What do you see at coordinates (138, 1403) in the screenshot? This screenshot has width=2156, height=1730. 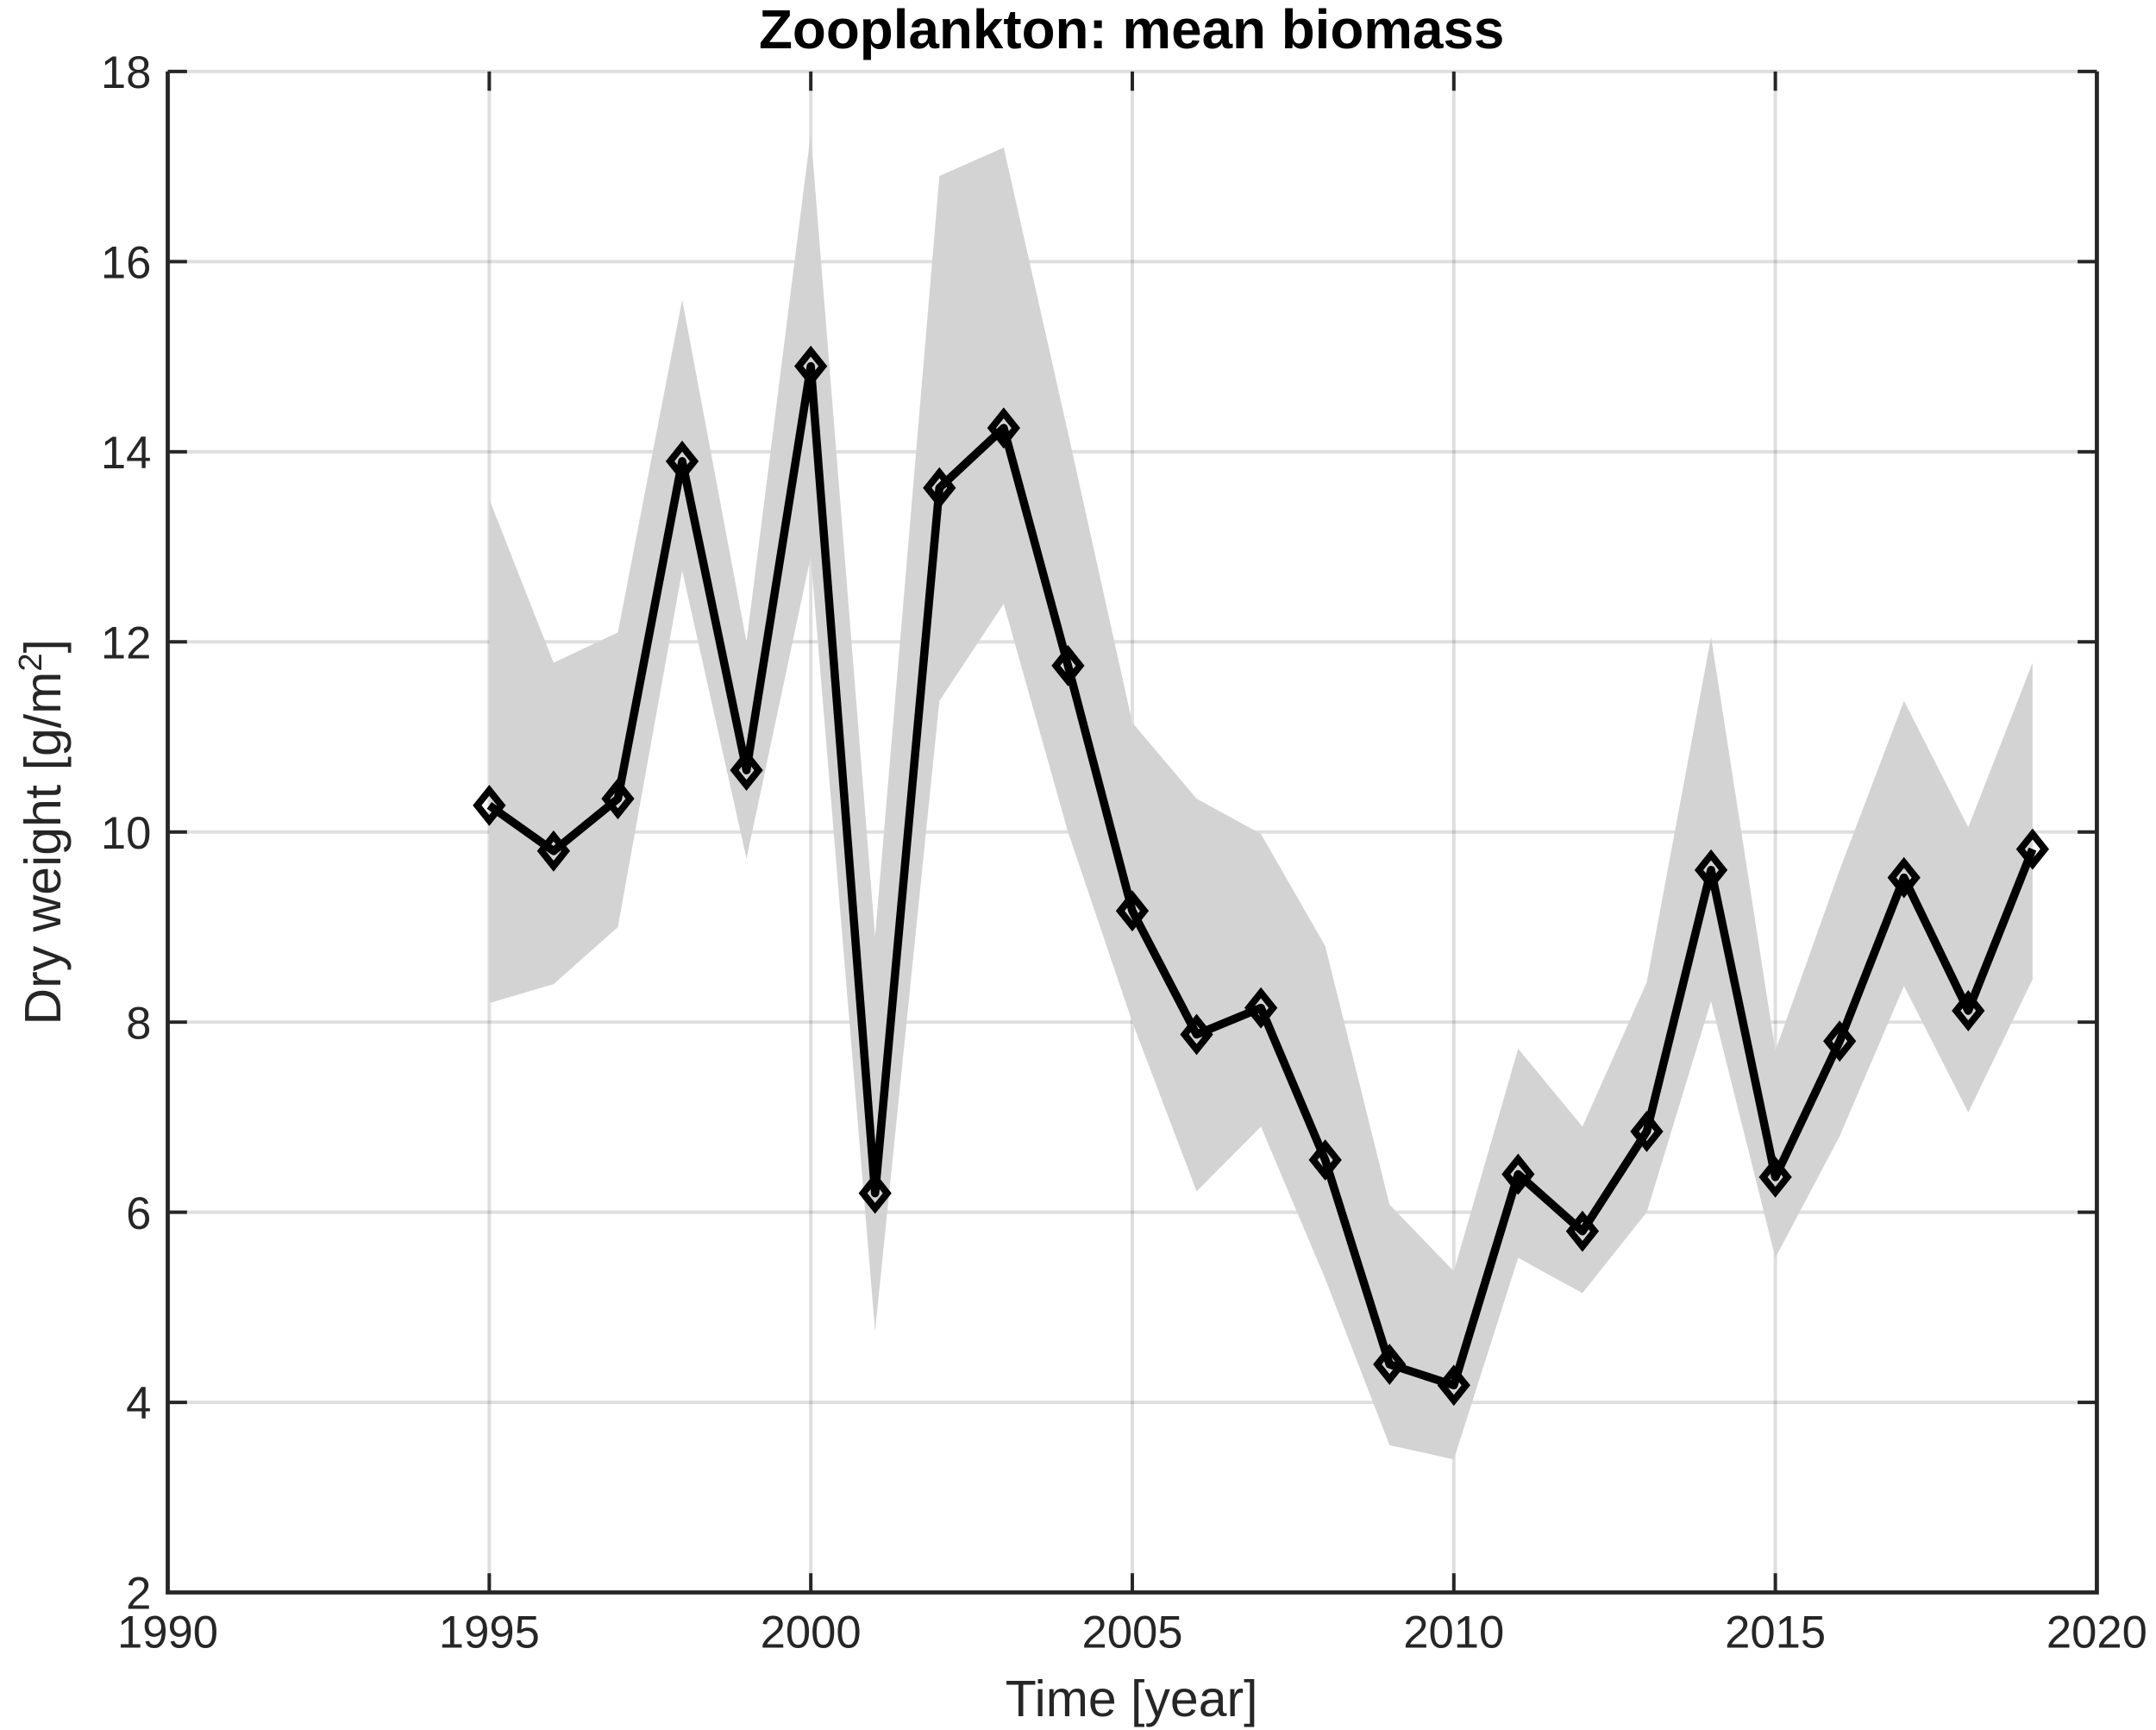 I see `y-tick-label: 4` at bounding box center [138, 1403].